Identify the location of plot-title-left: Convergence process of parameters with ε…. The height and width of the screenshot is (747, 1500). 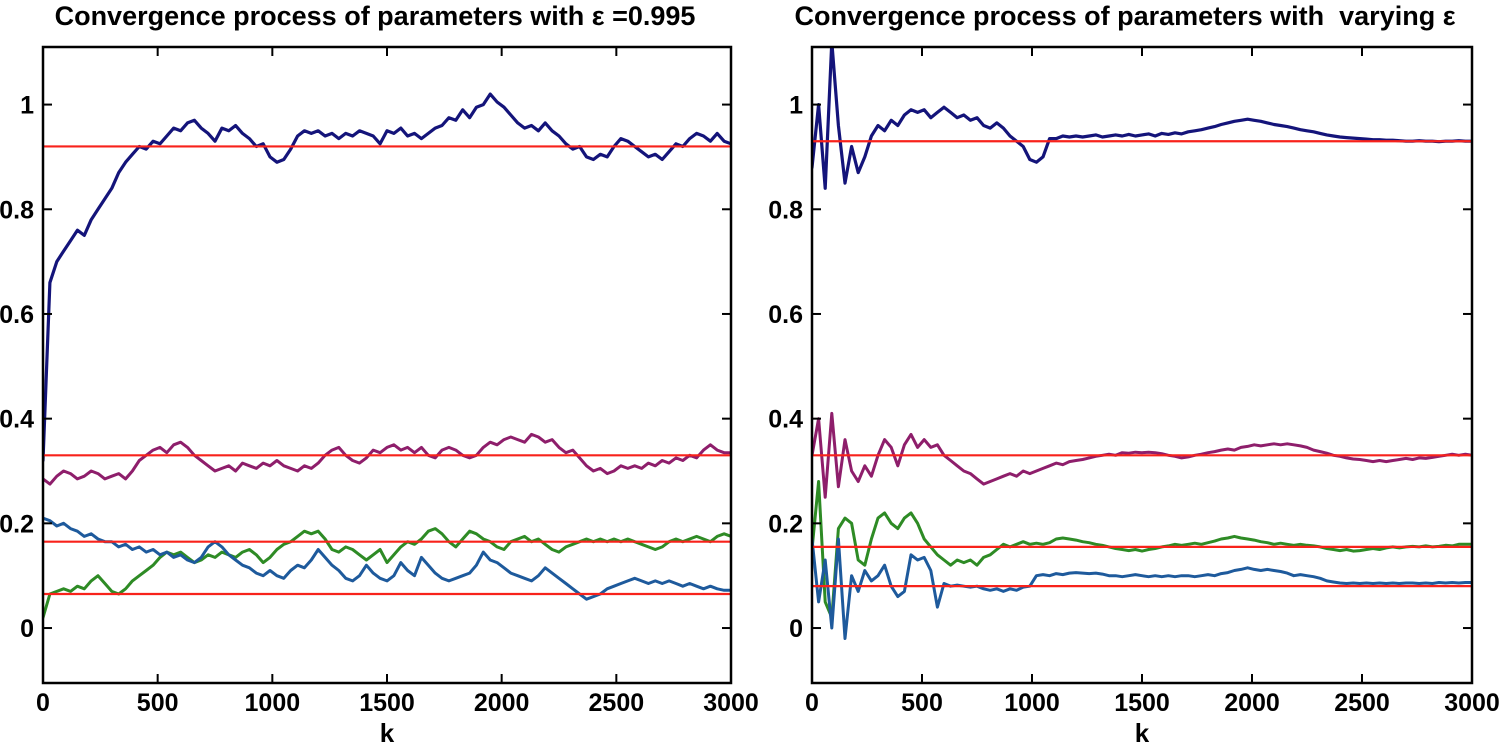
(375, 16).